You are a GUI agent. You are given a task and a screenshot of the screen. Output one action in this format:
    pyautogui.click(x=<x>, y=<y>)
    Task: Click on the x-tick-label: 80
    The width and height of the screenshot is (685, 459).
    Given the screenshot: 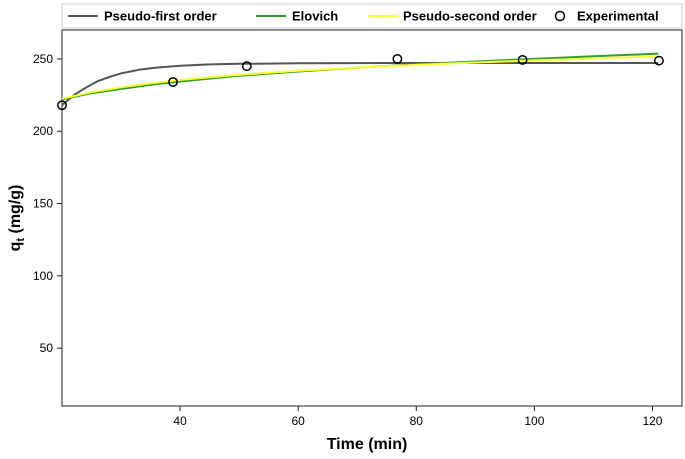 What is the action you would take?
    pyautogui.click(x=417, y=421)
    